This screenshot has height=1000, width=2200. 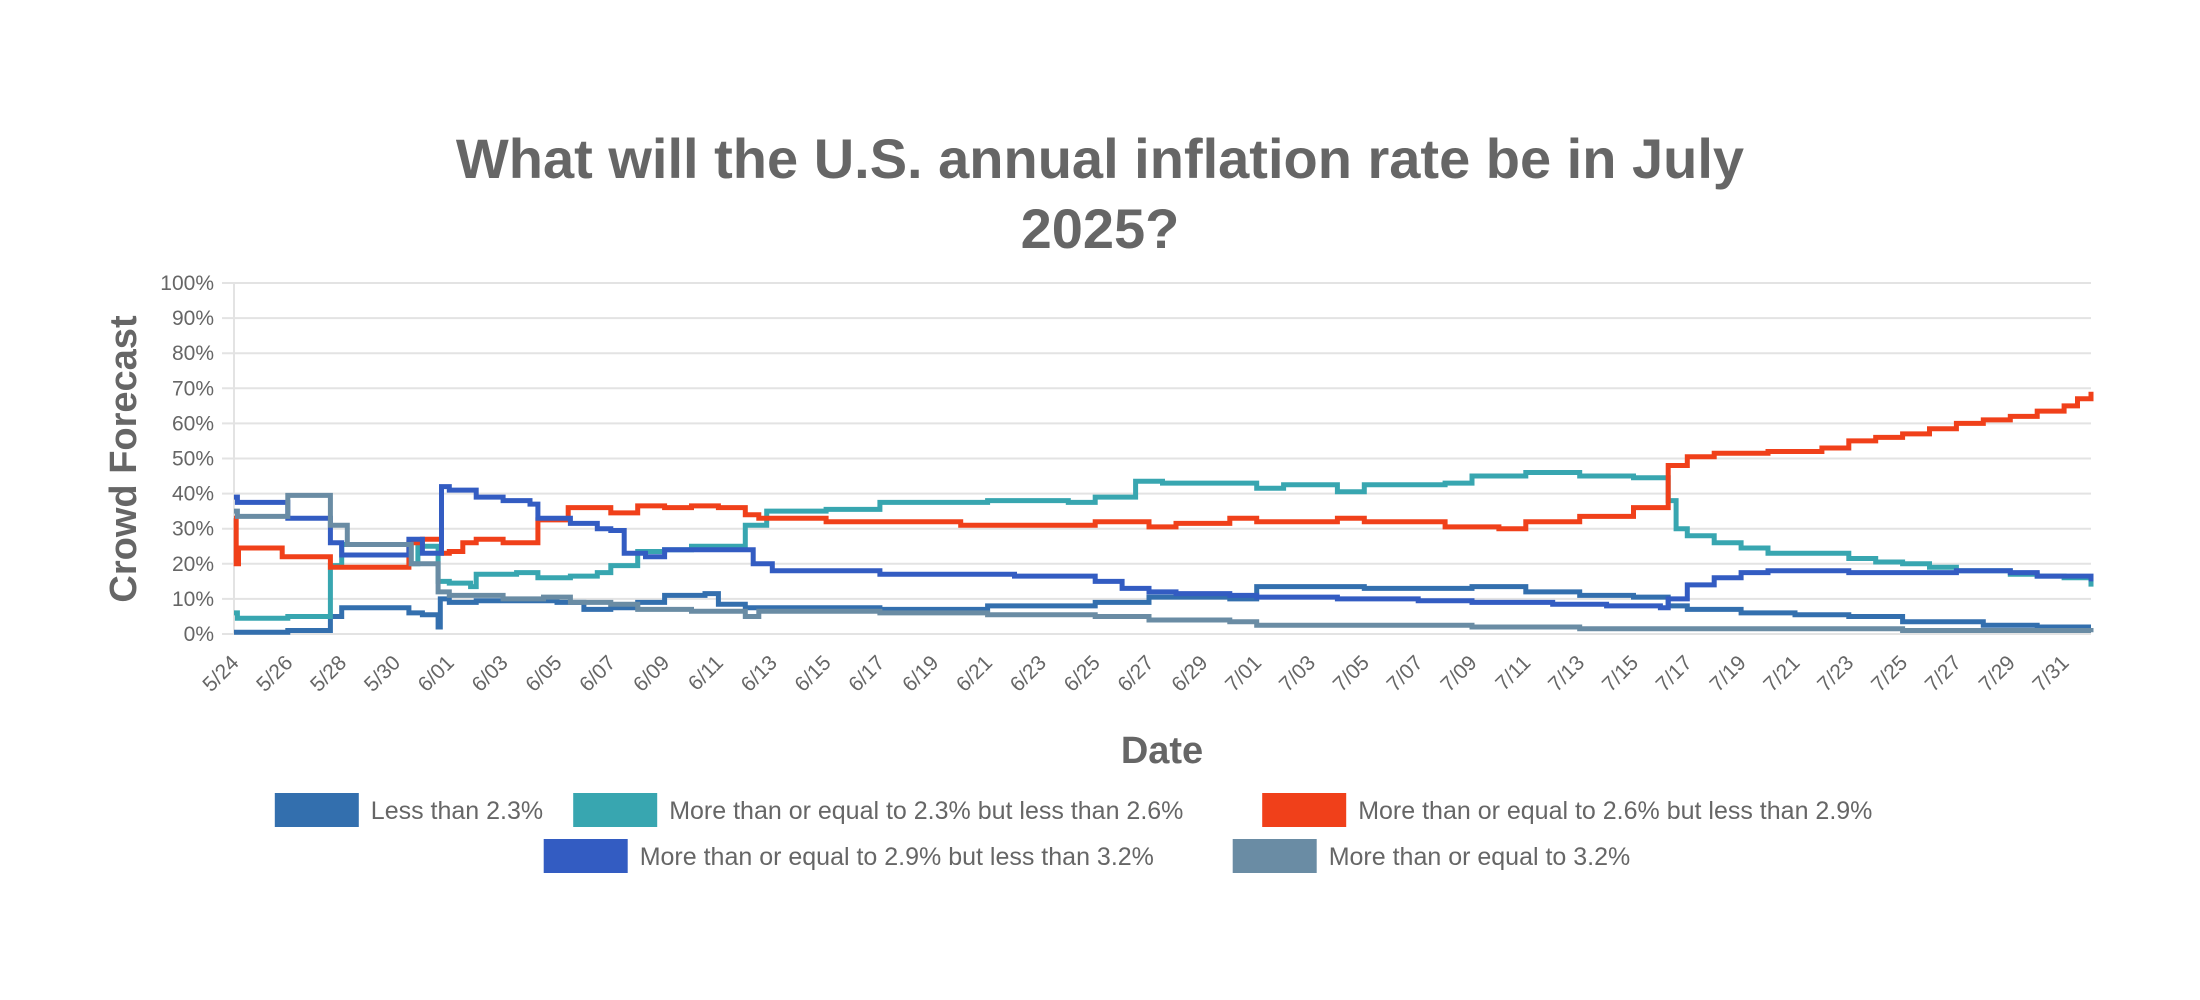 What do you see at coordinates (1405, 673) in the screenshot?
I see `x-tick-label: 7/07` at bounding box center [1405, 673].